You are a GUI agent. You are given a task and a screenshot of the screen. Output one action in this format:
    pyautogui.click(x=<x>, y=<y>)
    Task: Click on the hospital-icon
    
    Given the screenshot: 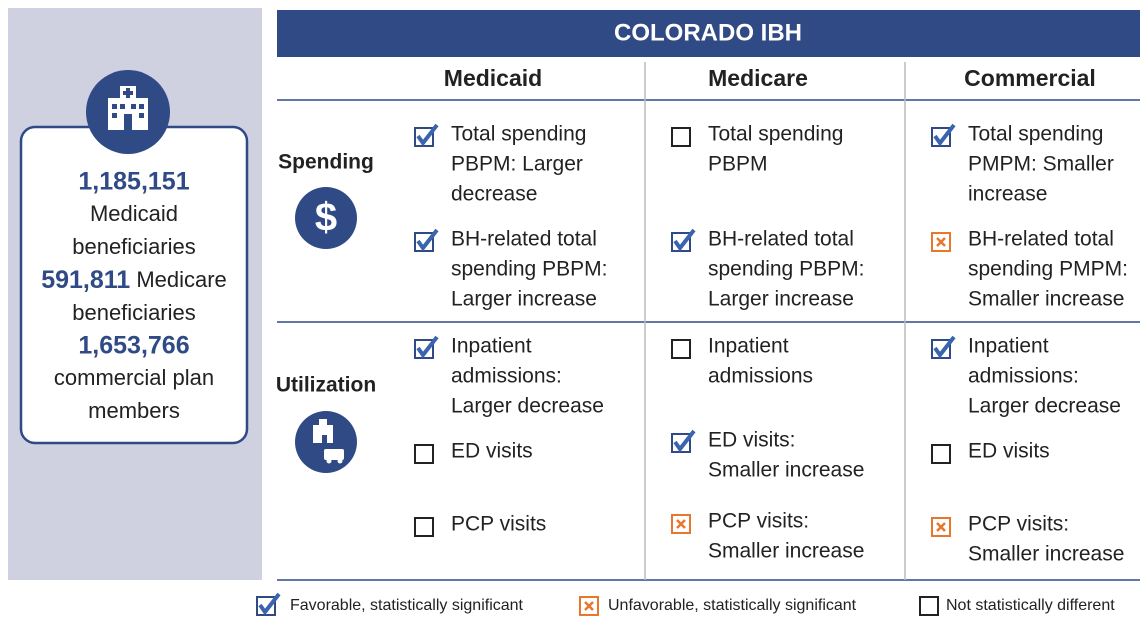 What is the action you would take?
    pyautogui.click(x=128, y=112)
    